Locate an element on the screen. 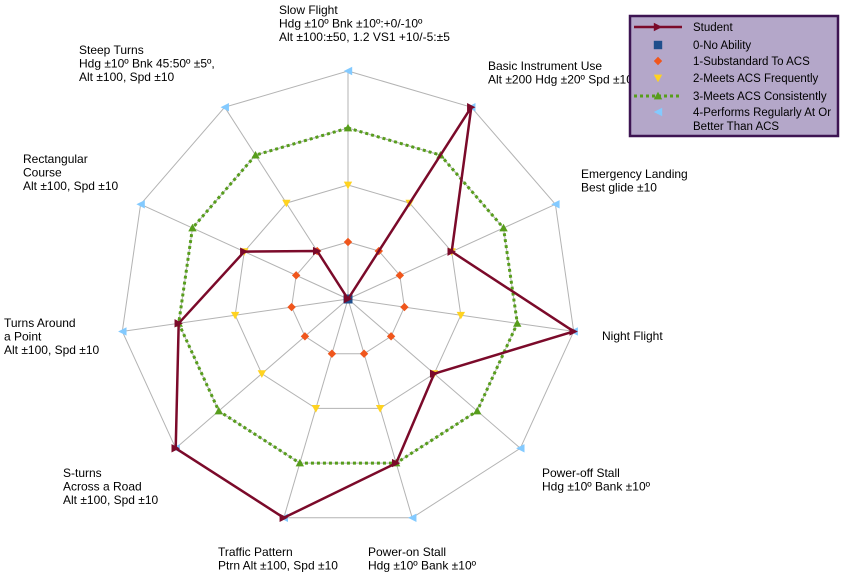 This screenshot has height=586, width=853. axis-label: Turns Around a Point Alt ±100, Spd ±10 is located at coordinates (52, 336).